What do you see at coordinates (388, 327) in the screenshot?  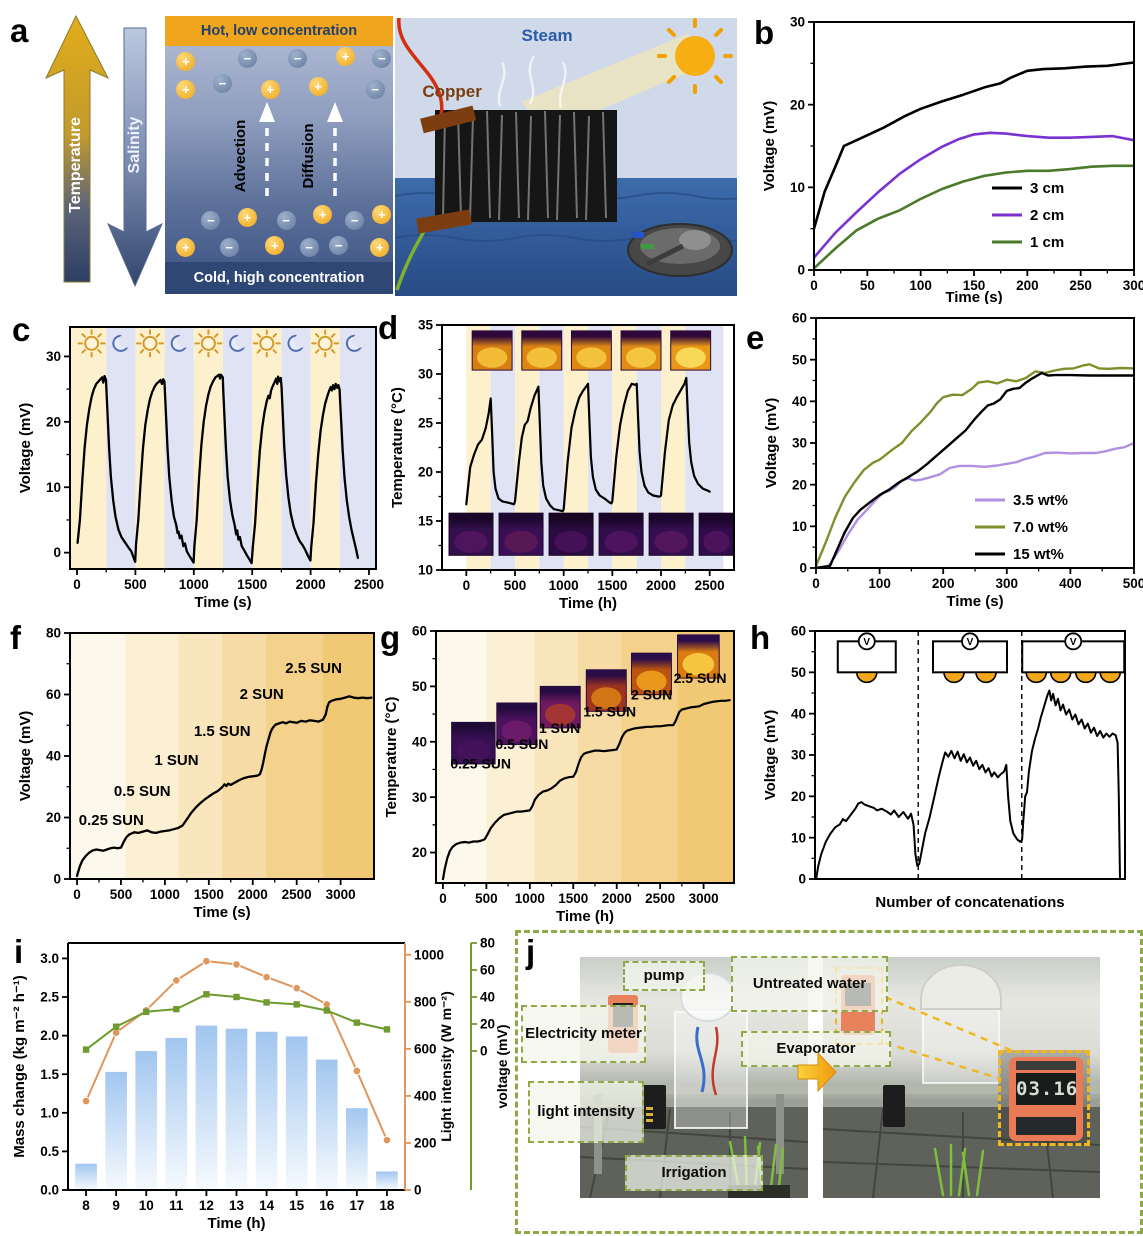 I see `panel-letter-d: d` at bounding box center [388, 327].